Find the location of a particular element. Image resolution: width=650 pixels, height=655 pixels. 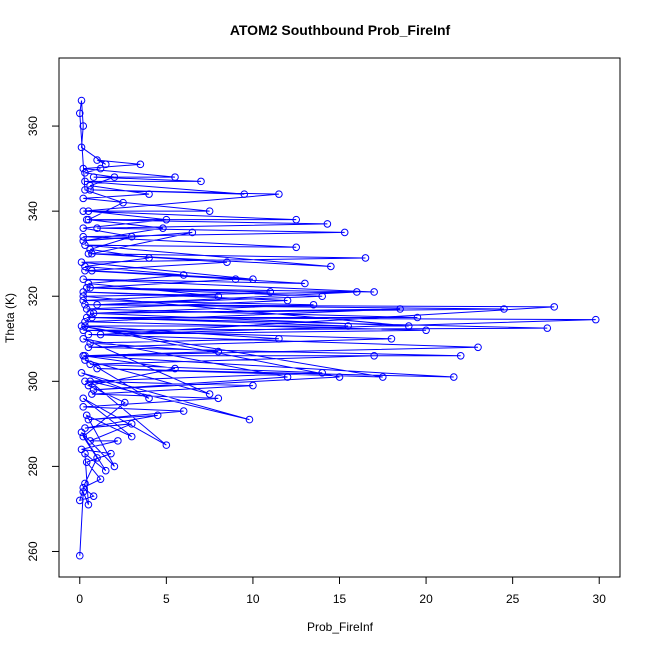

x-tick-label: 30 is located at coordinates (600, 599).